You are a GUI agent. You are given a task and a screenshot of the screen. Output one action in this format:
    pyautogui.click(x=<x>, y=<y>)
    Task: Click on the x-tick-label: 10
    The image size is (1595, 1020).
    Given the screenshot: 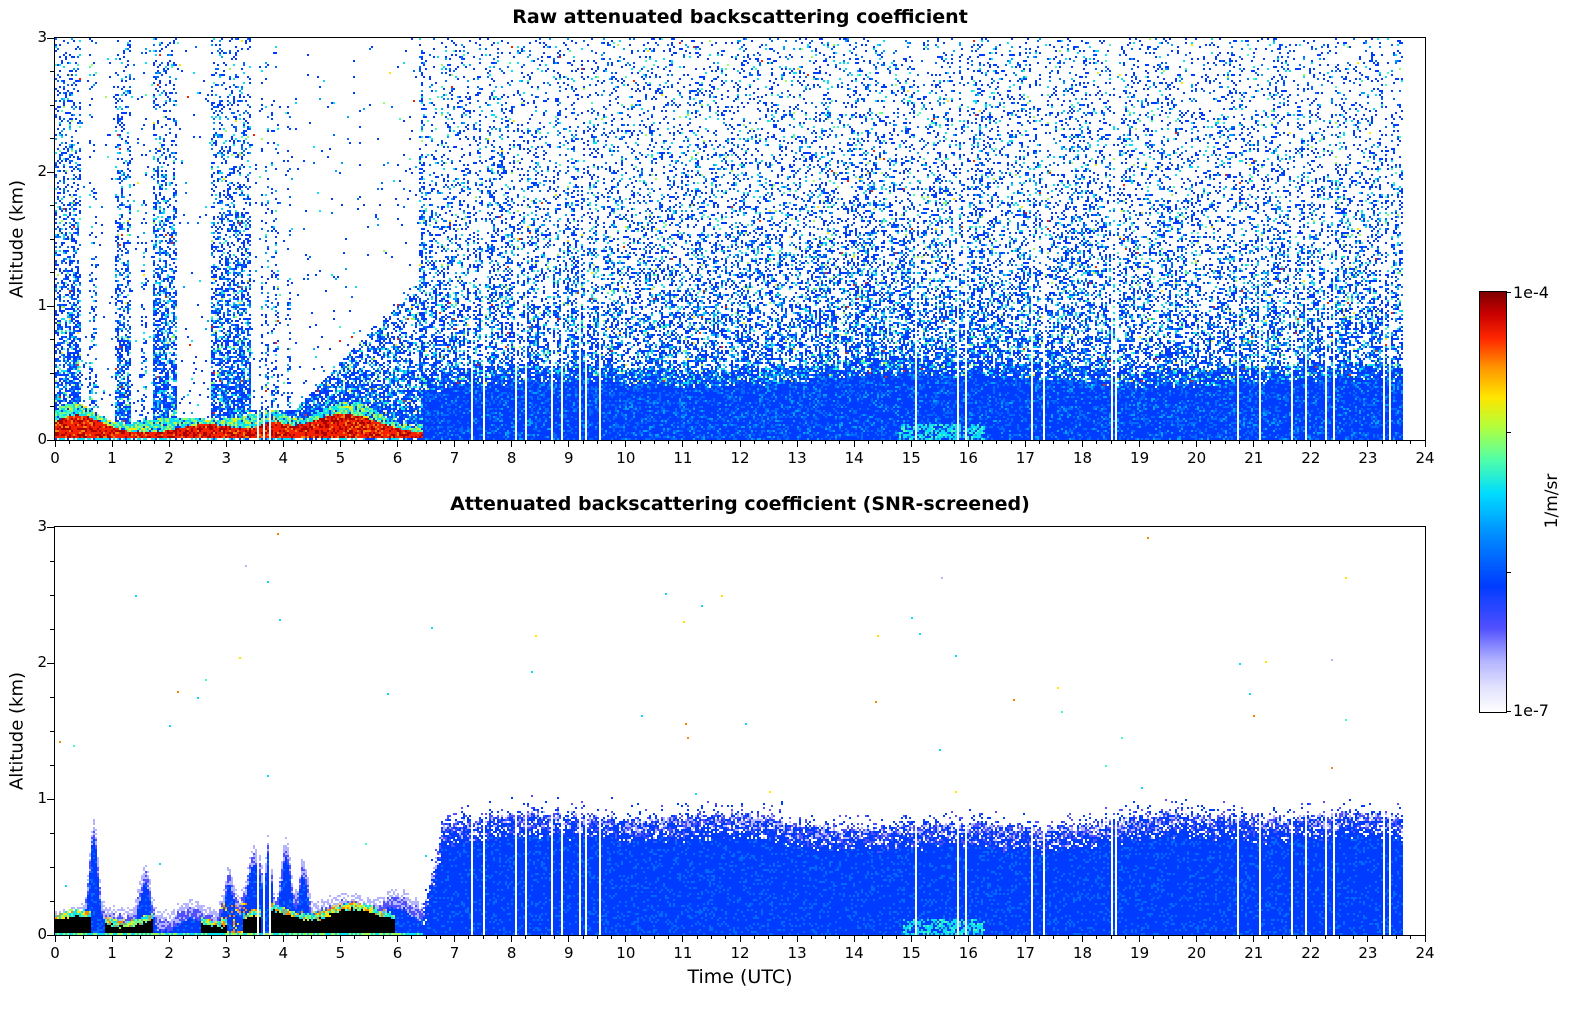 What is the action you would take?
    pyautogui.click(x=626, y=458)
    